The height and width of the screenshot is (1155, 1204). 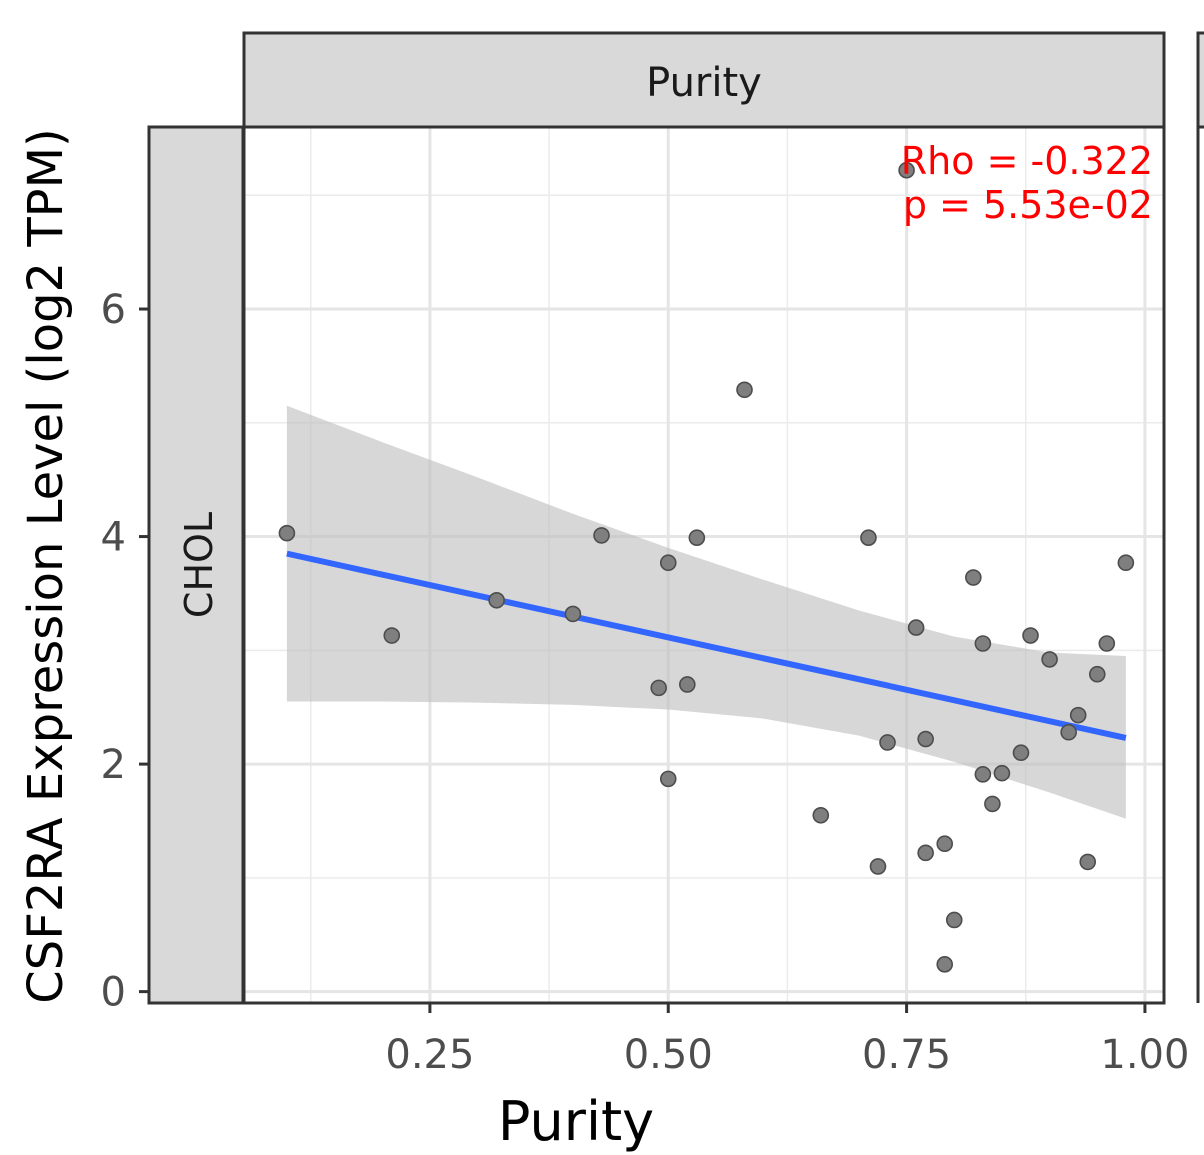 I want to click on x-tick-label: 0.75, so click(x=906, y=1055).